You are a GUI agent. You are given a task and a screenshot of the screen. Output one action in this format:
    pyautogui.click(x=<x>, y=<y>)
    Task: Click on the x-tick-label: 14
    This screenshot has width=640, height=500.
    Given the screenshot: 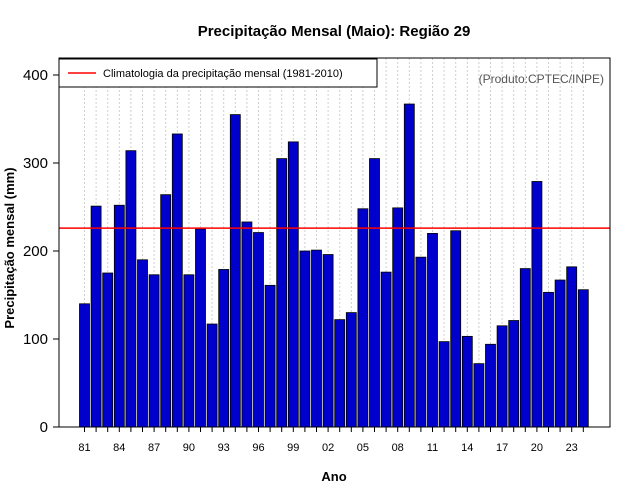 What is the action you would take?
    pyautogui.click(x=467, y=448)
    